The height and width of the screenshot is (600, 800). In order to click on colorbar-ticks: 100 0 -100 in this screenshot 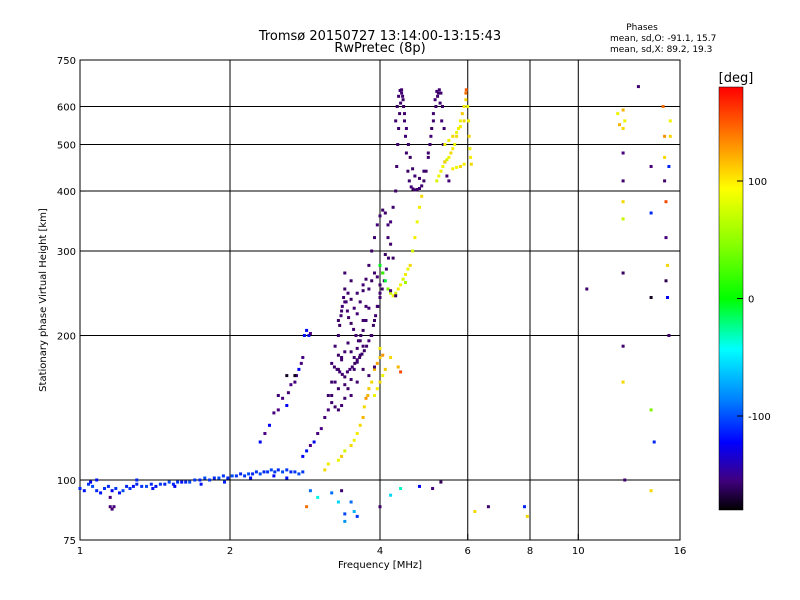, I will do `click(754, 300)`.